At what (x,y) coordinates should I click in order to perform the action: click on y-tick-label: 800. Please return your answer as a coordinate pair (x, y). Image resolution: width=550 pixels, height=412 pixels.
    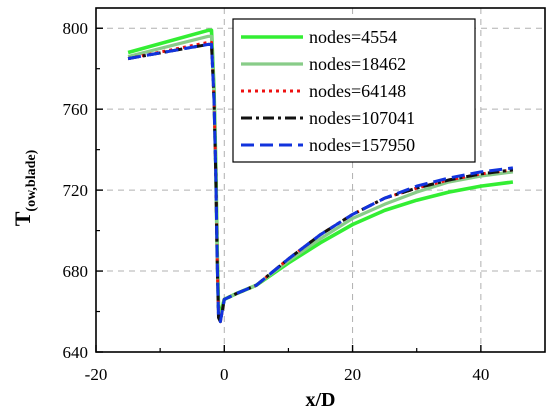
    Looking at the image, I should click on (76, 28).